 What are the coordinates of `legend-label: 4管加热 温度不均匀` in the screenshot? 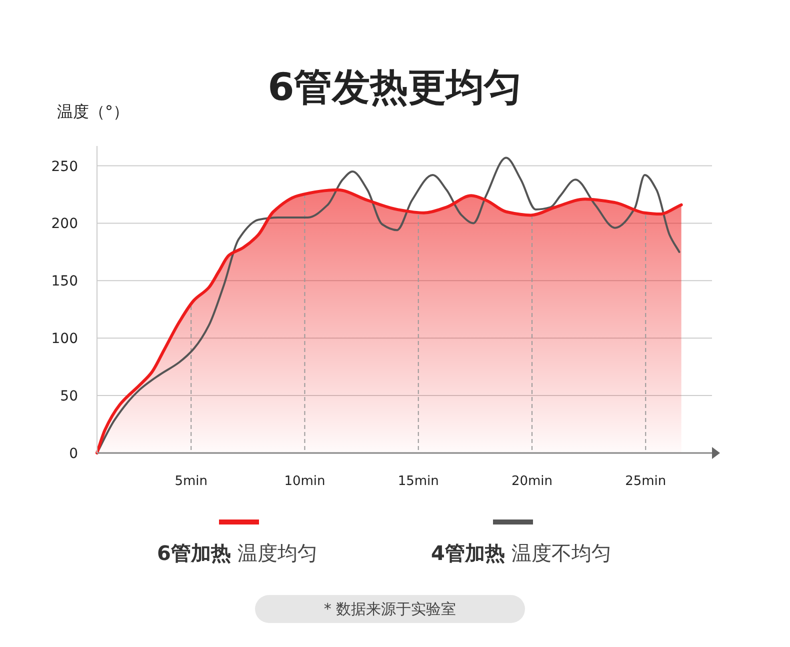 It's located at (521, 553).